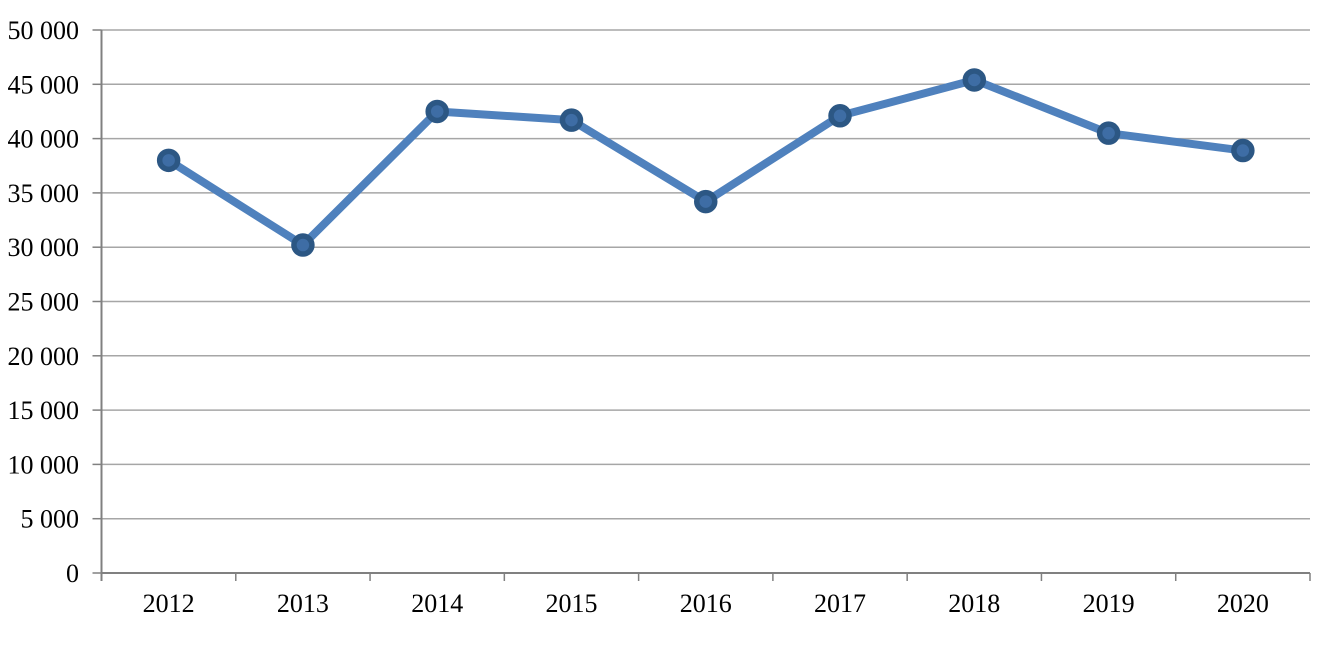  I want to click on y-axis-tick-label: 30 000, so click(44, 247).